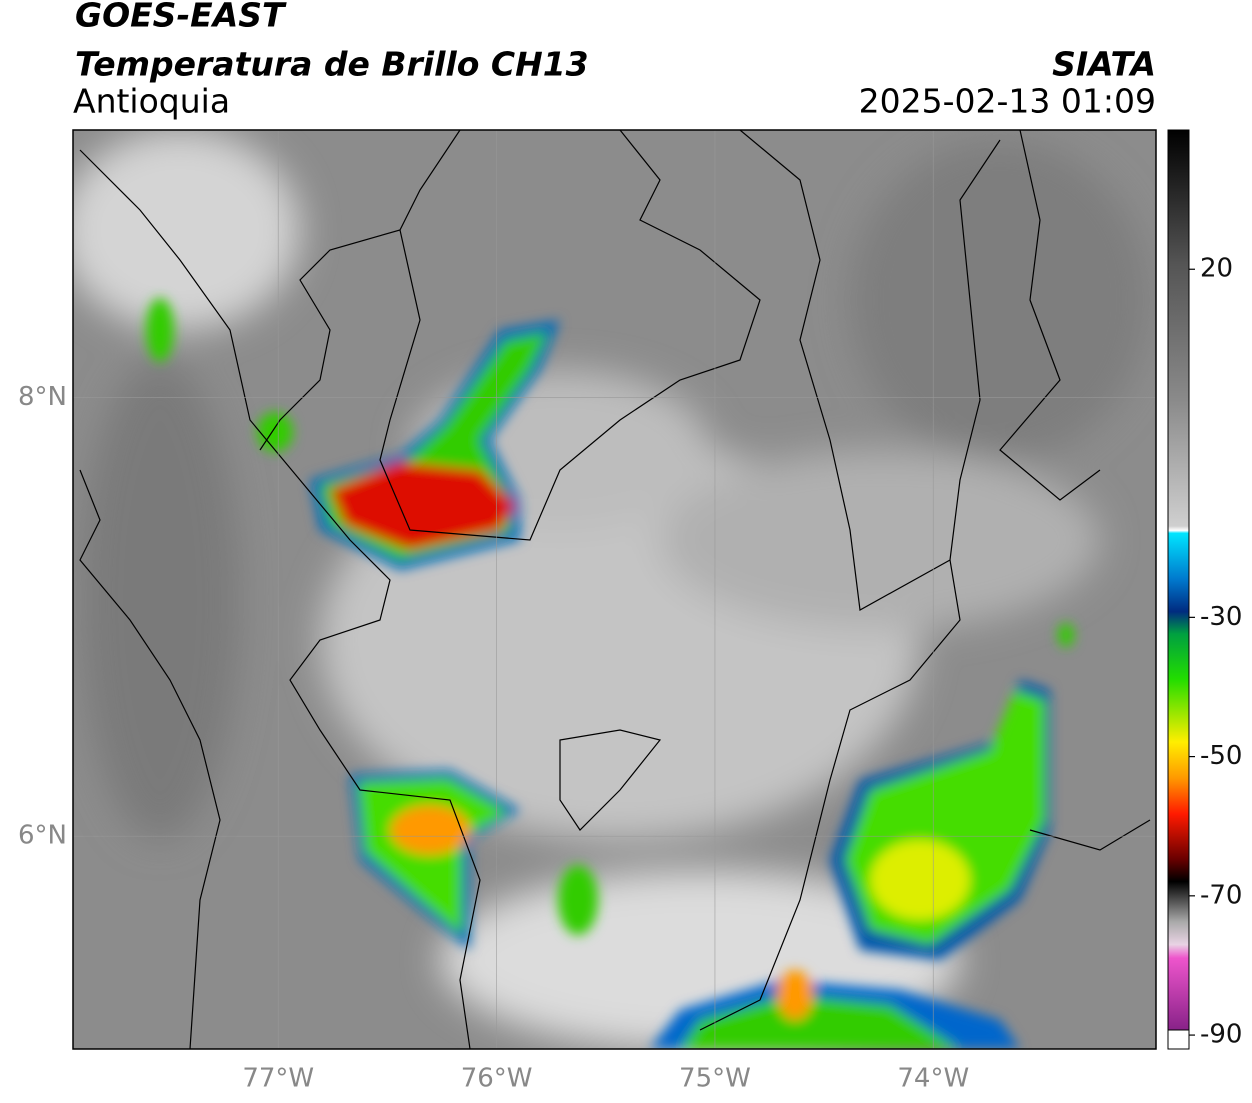  What do you see at coordinates (1178, 580) in the screenshot?
I see `colorbar` at bounding box center [1178, 580].